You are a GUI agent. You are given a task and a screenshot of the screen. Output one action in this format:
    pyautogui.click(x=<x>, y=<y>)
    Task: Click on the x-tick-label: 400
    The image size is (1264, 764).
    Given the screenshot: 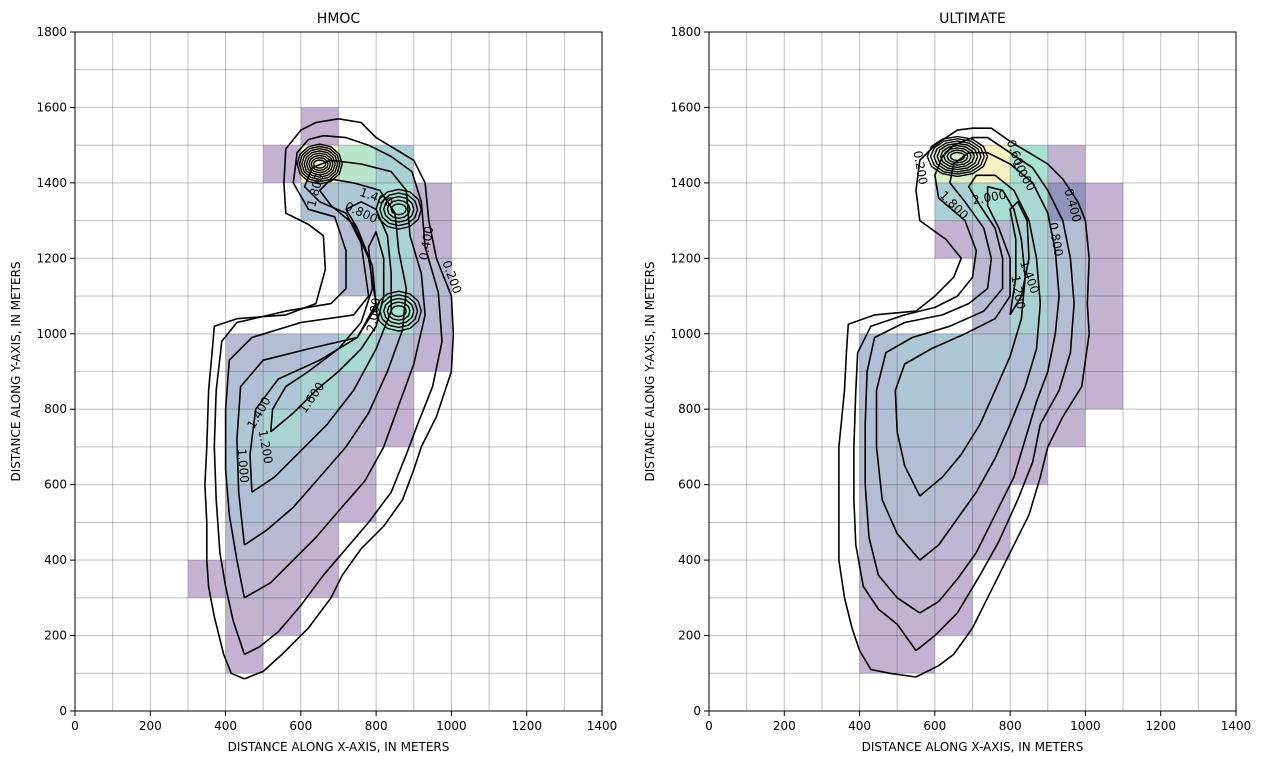 What is the action you would take?
    pyautogui.click(x=859, y=726)
    